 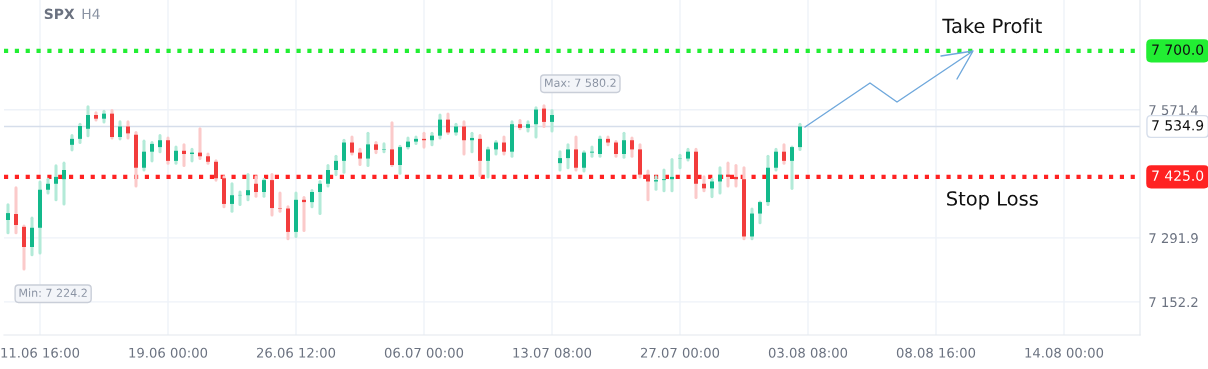 I want to click on y-tick-label: 7 291.9, so click(x=1173, y=238).